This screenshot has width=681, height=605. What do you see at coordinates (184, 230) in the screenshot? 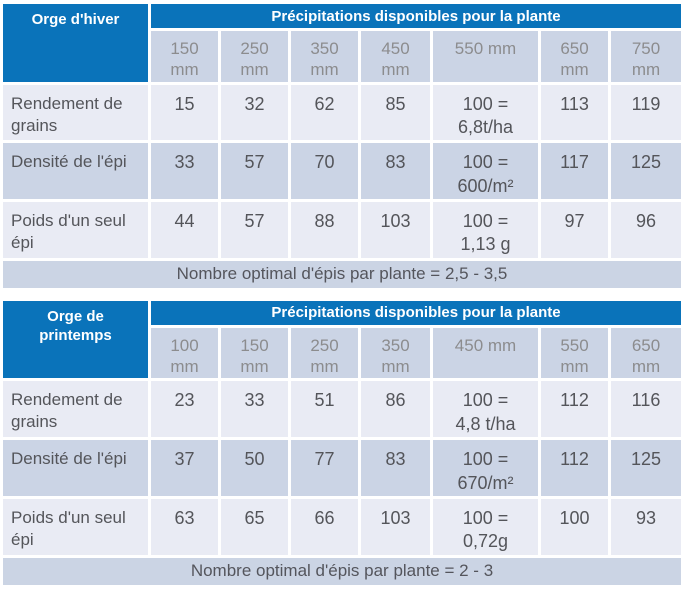
I see `data-cell: 44` at bounding box center [184, 230].